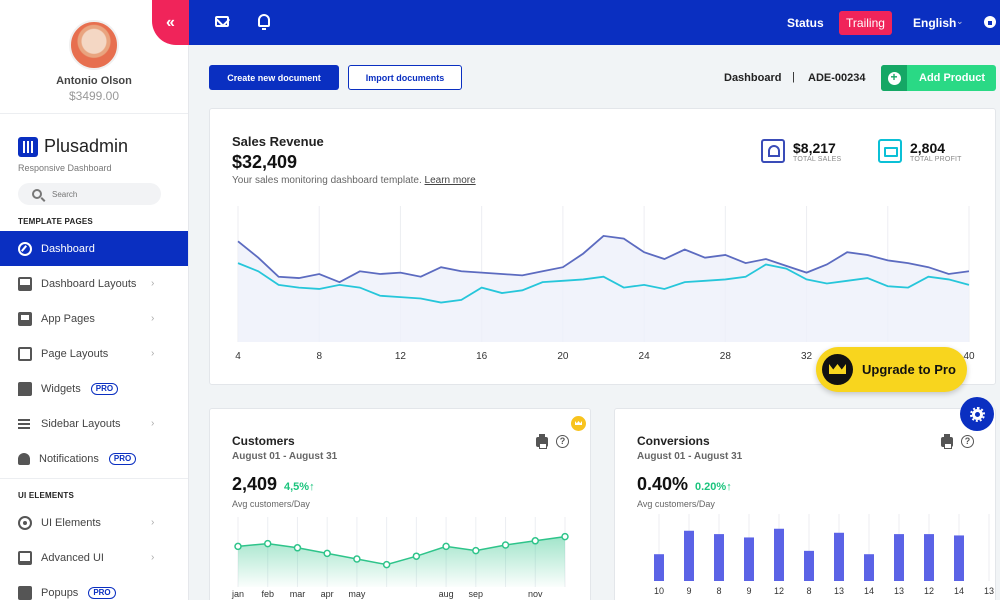 The width and height of the screenshot is (1000, 600). What do you see at coordinates (676, 504) in the screenshot?
I see `conversions-subtitle: Avg customers/Day` at bounding box center [676, 504].